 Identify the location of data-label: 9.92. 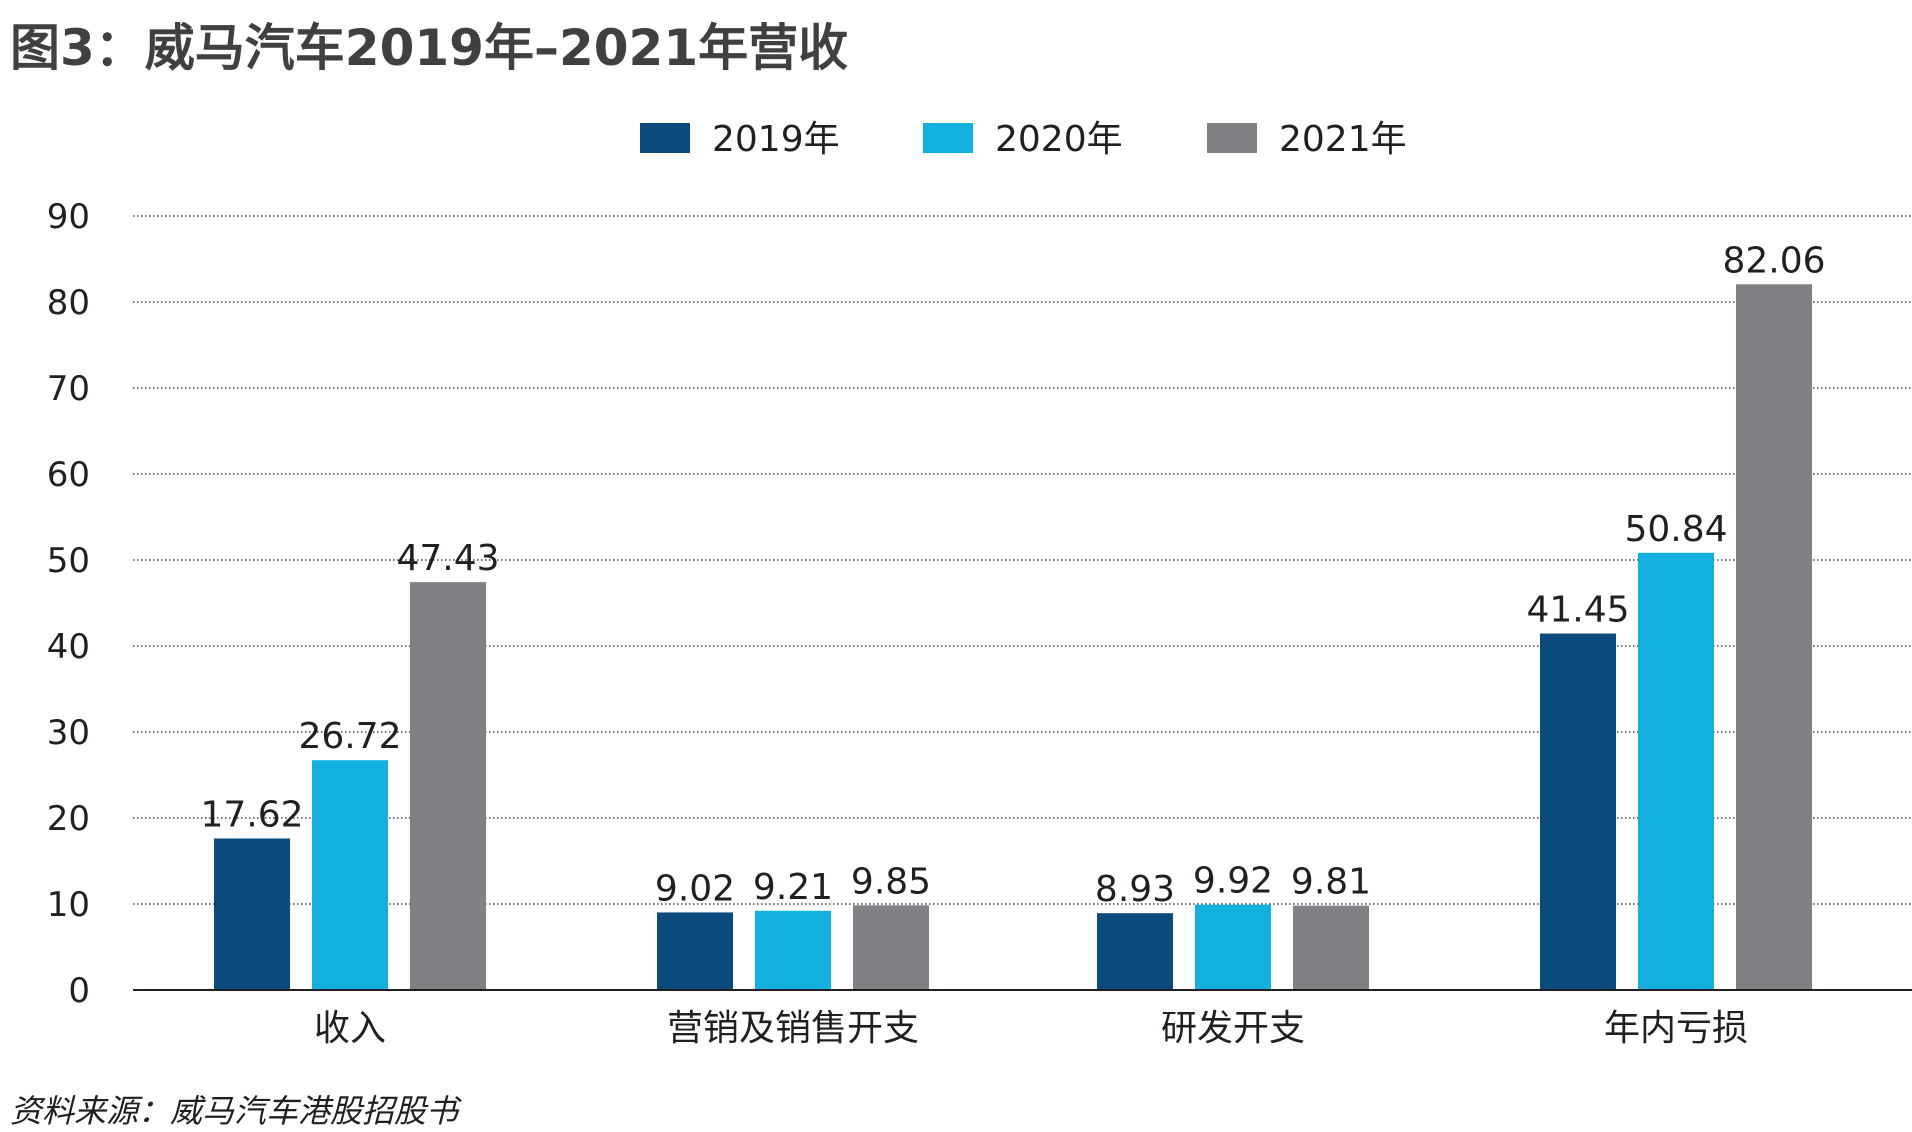
(1233, 881).